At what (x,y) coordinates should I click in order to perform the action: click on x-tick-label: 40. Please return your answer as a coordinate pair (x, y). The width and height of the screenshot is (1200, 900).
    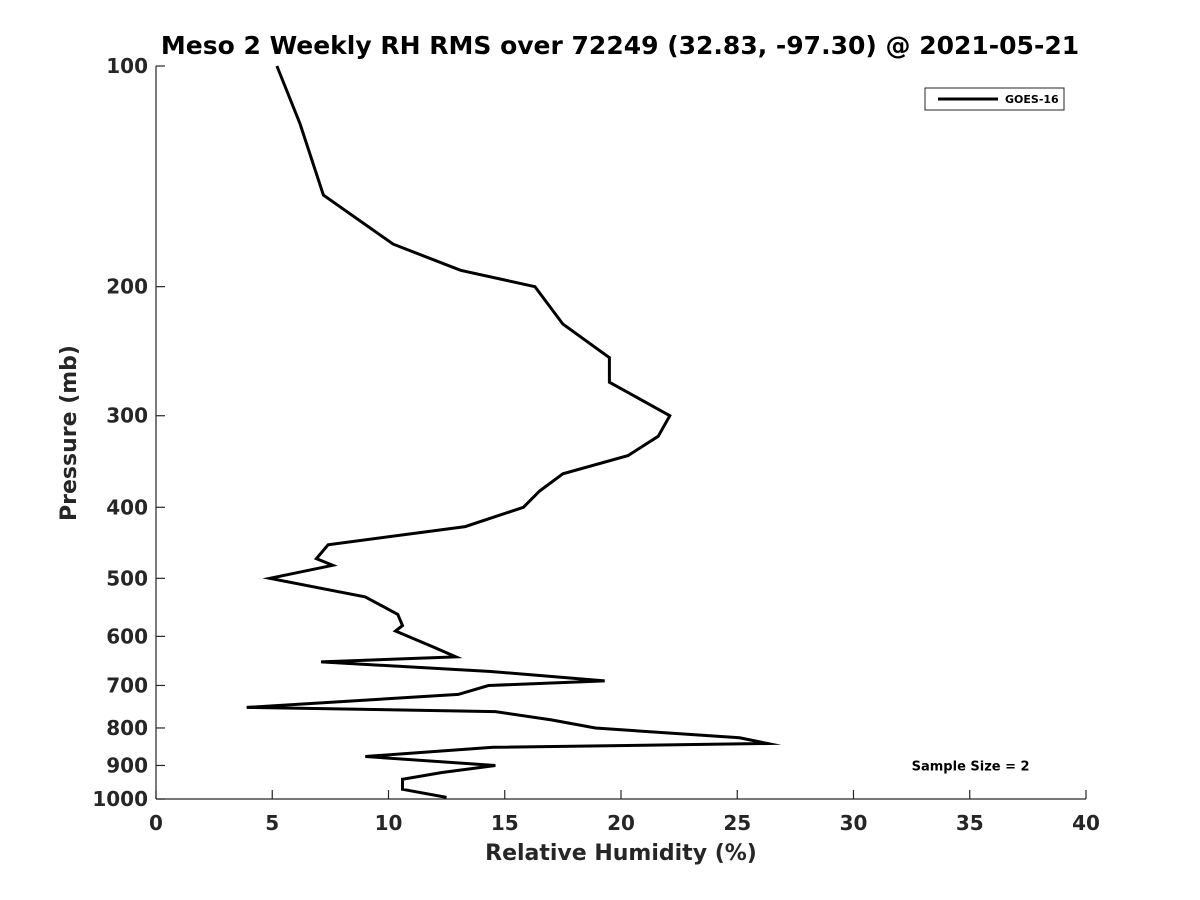
    Looking at the image, I should click on (1086, 823).